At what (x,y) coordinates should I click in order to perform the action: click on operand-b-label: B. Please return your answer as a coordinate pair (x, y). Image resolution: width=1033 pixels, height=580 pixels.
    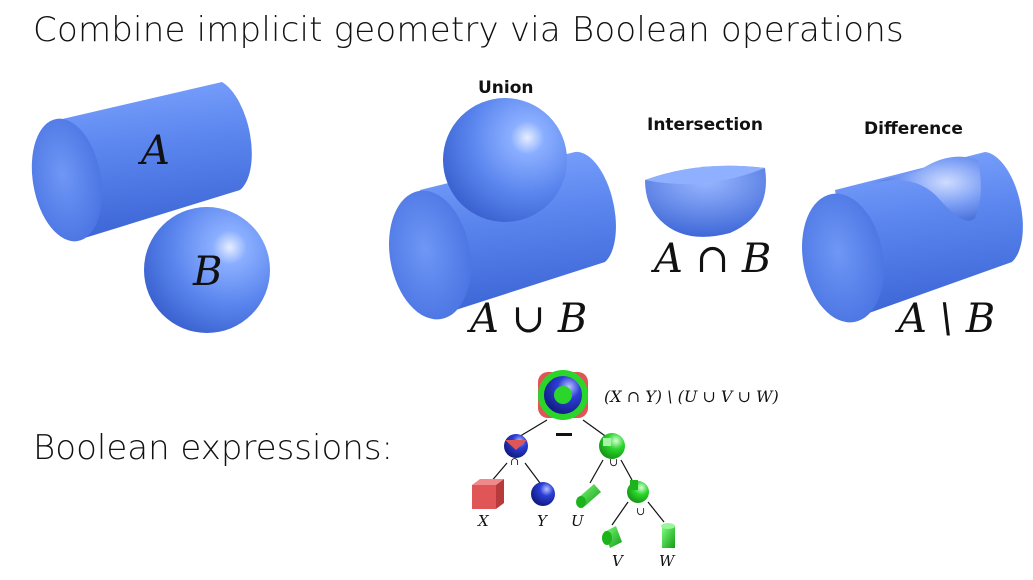
    Looking at the image, I should click on (208, 272).